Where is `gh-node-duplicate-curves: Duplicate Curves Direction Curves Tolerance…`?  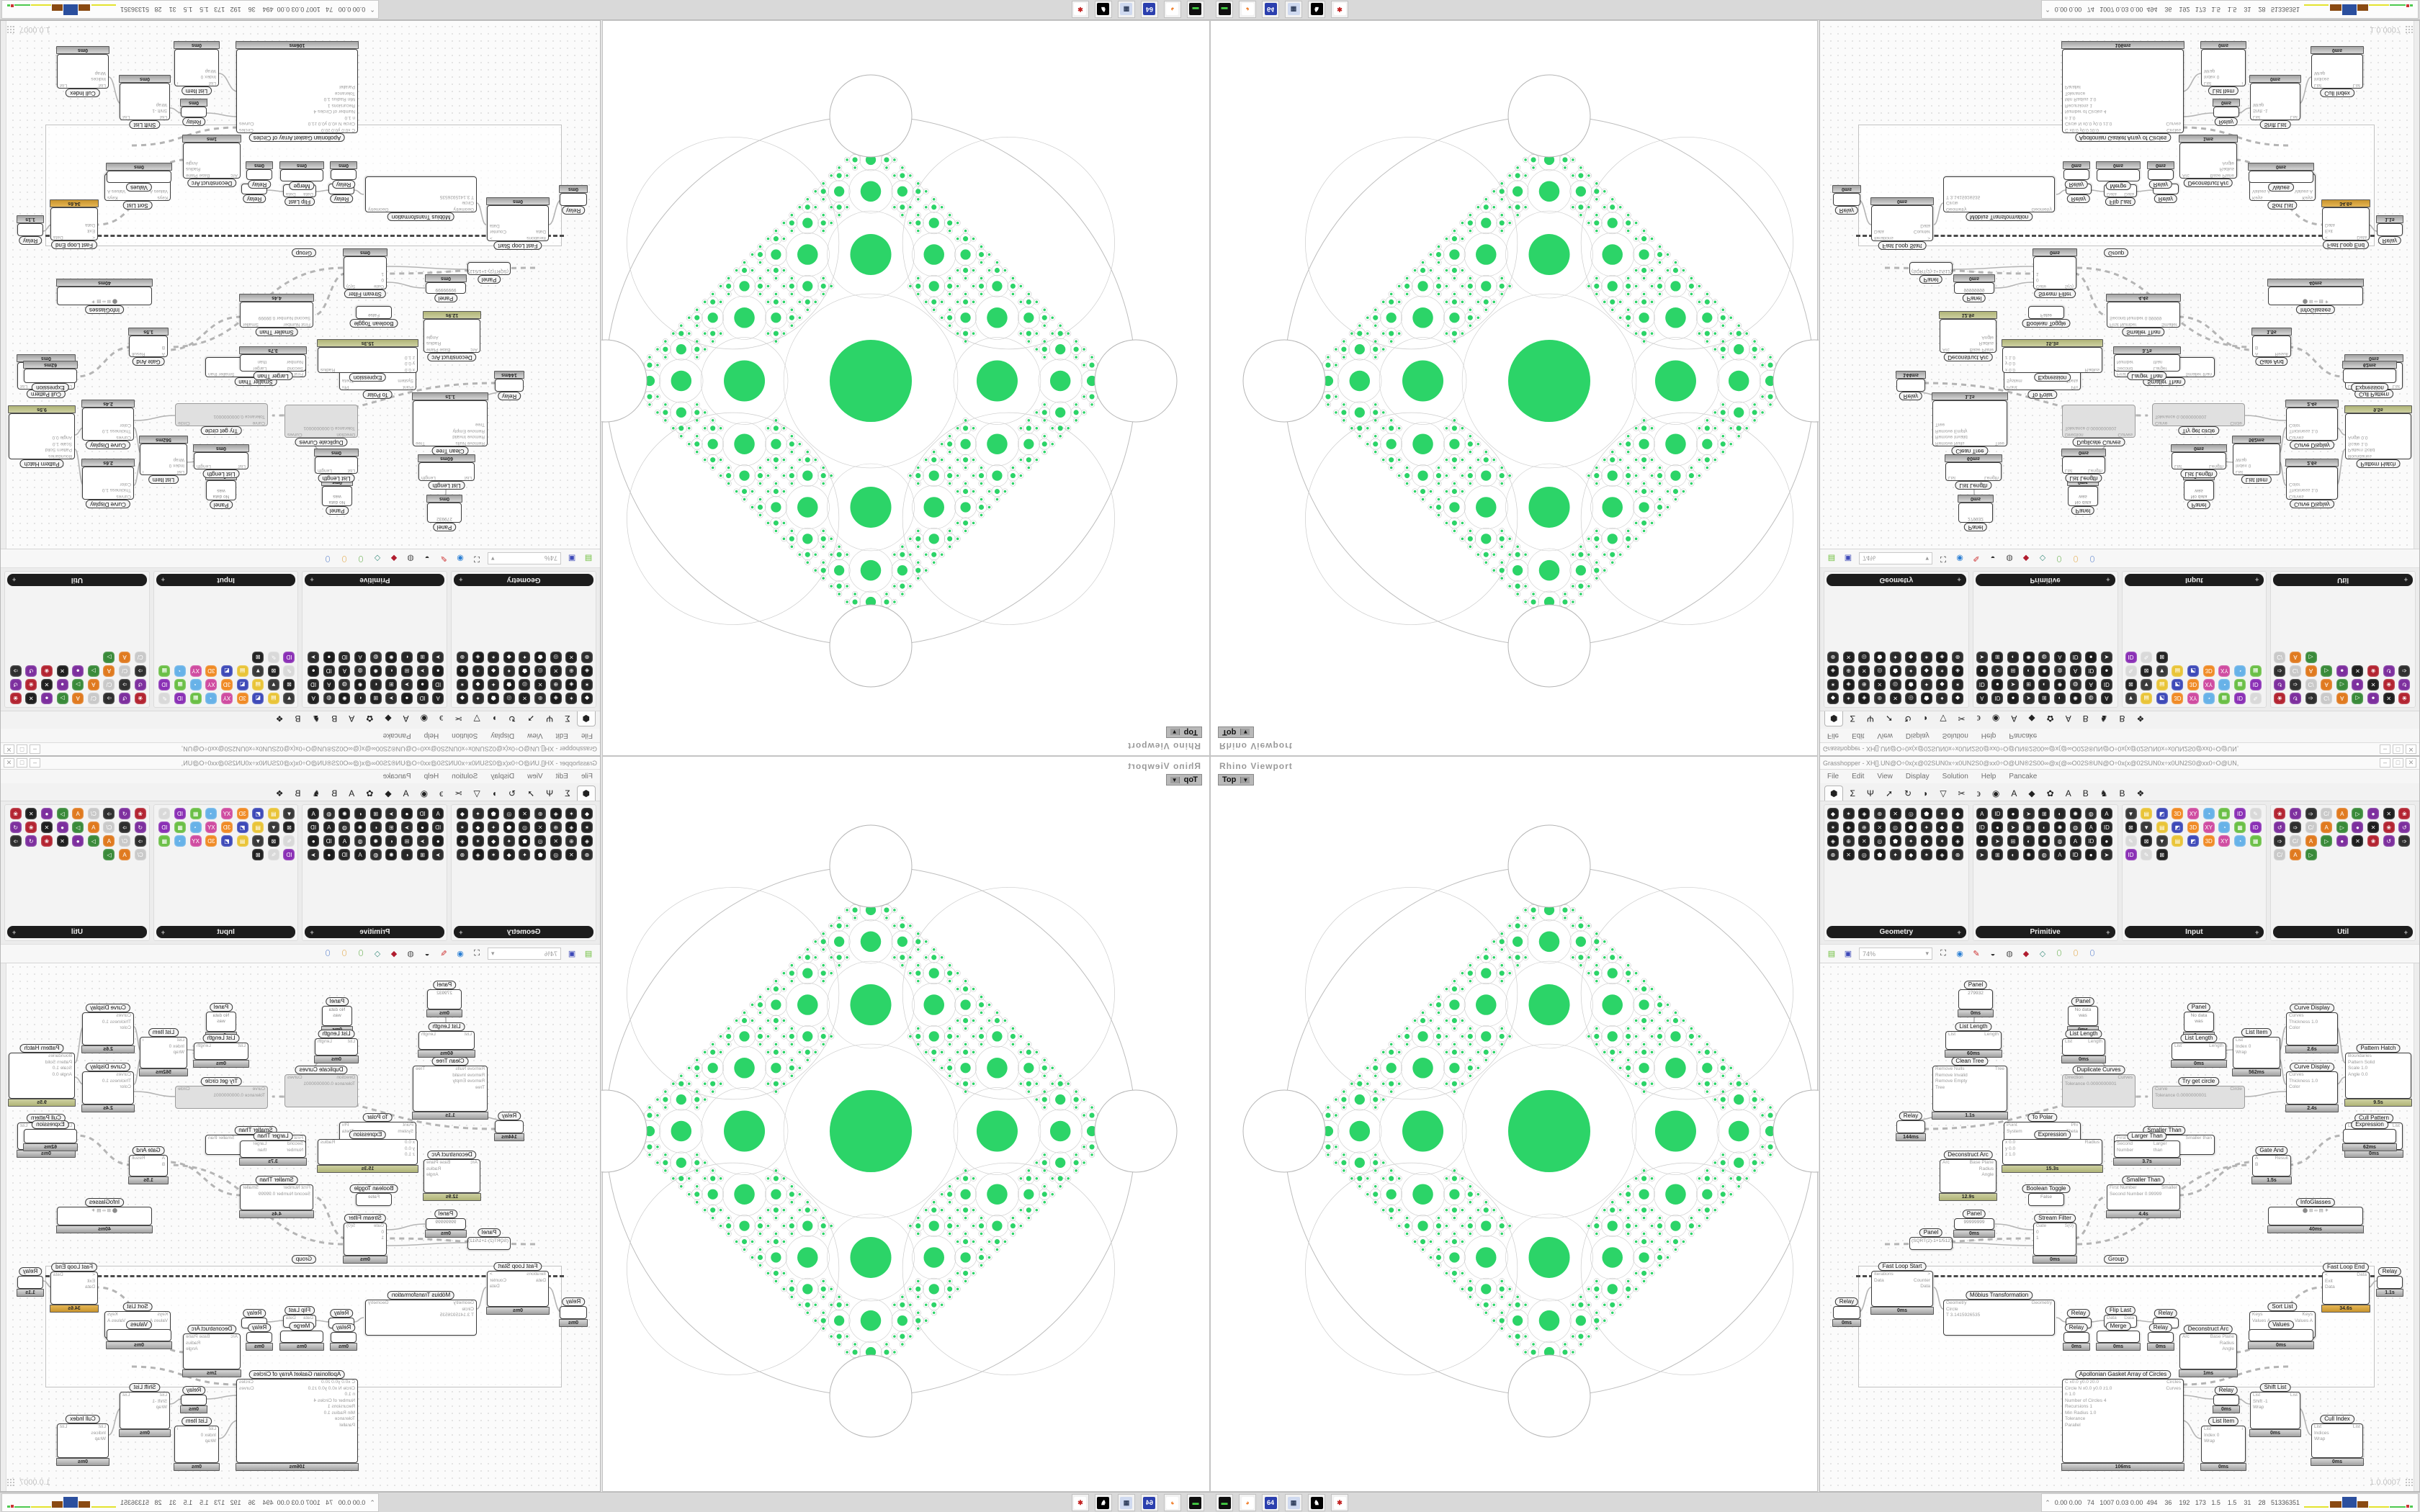
gh-node-duplicate-curves: Duplicate Curves Direction Curves Tolerance… is located at coordinates (2099, 1086).